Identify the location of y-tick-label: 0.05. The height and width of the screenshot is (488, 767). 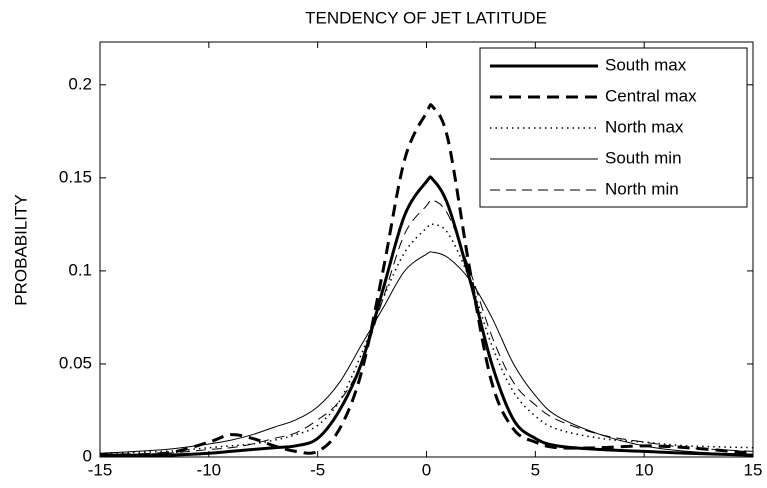
(75, 362).